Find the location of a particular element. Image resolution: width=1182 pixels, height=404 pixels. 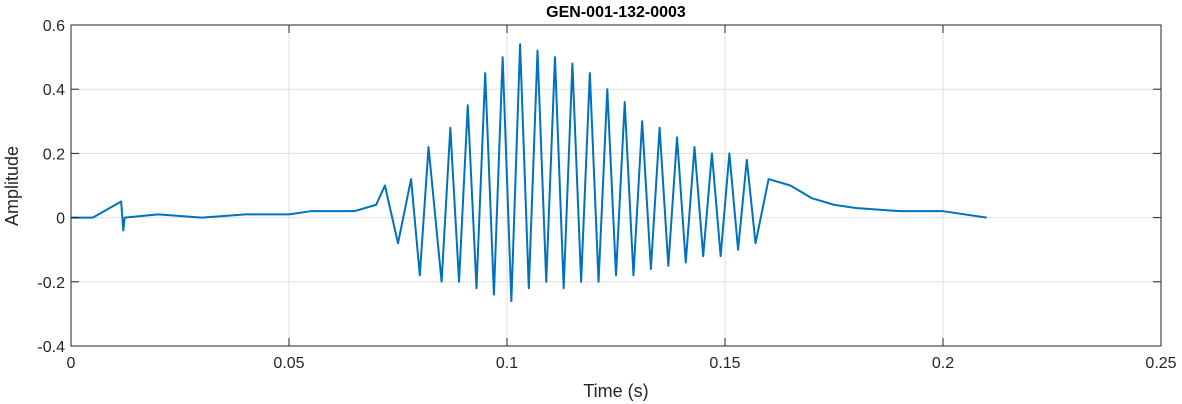

x-axis-title: Time (s) is located at coordinates (615, 391).